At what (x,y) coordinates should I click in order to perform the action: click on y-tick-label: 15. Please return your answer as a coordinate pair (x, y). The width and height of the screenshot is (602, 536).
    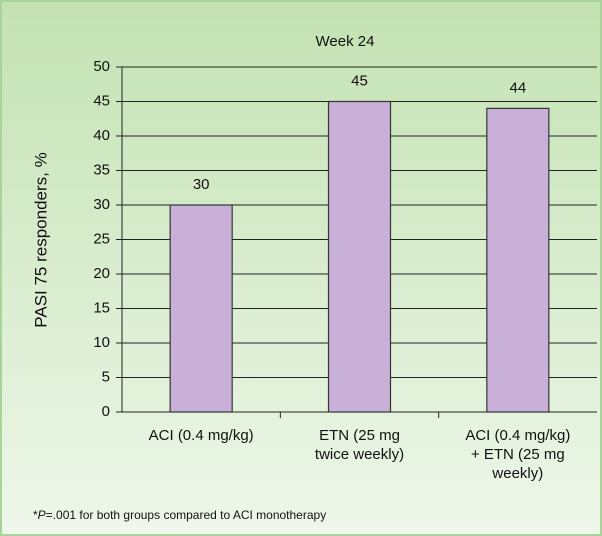
    Looking at the image, I should click on (101, 307).